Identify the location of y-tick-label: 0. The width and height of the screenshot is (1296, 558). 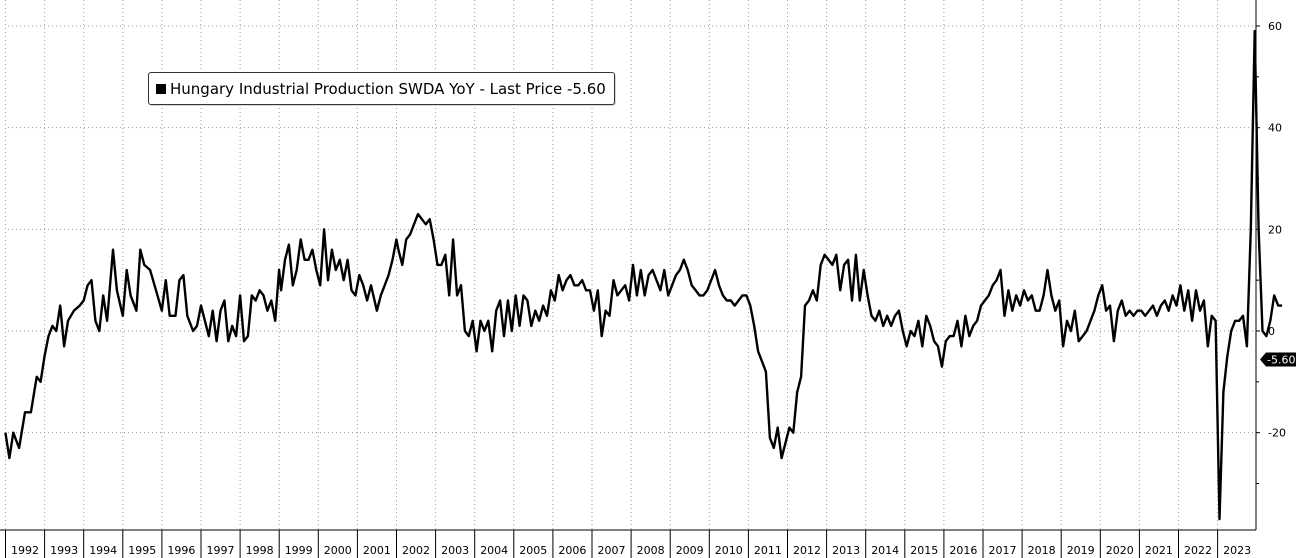
(1271, 331).